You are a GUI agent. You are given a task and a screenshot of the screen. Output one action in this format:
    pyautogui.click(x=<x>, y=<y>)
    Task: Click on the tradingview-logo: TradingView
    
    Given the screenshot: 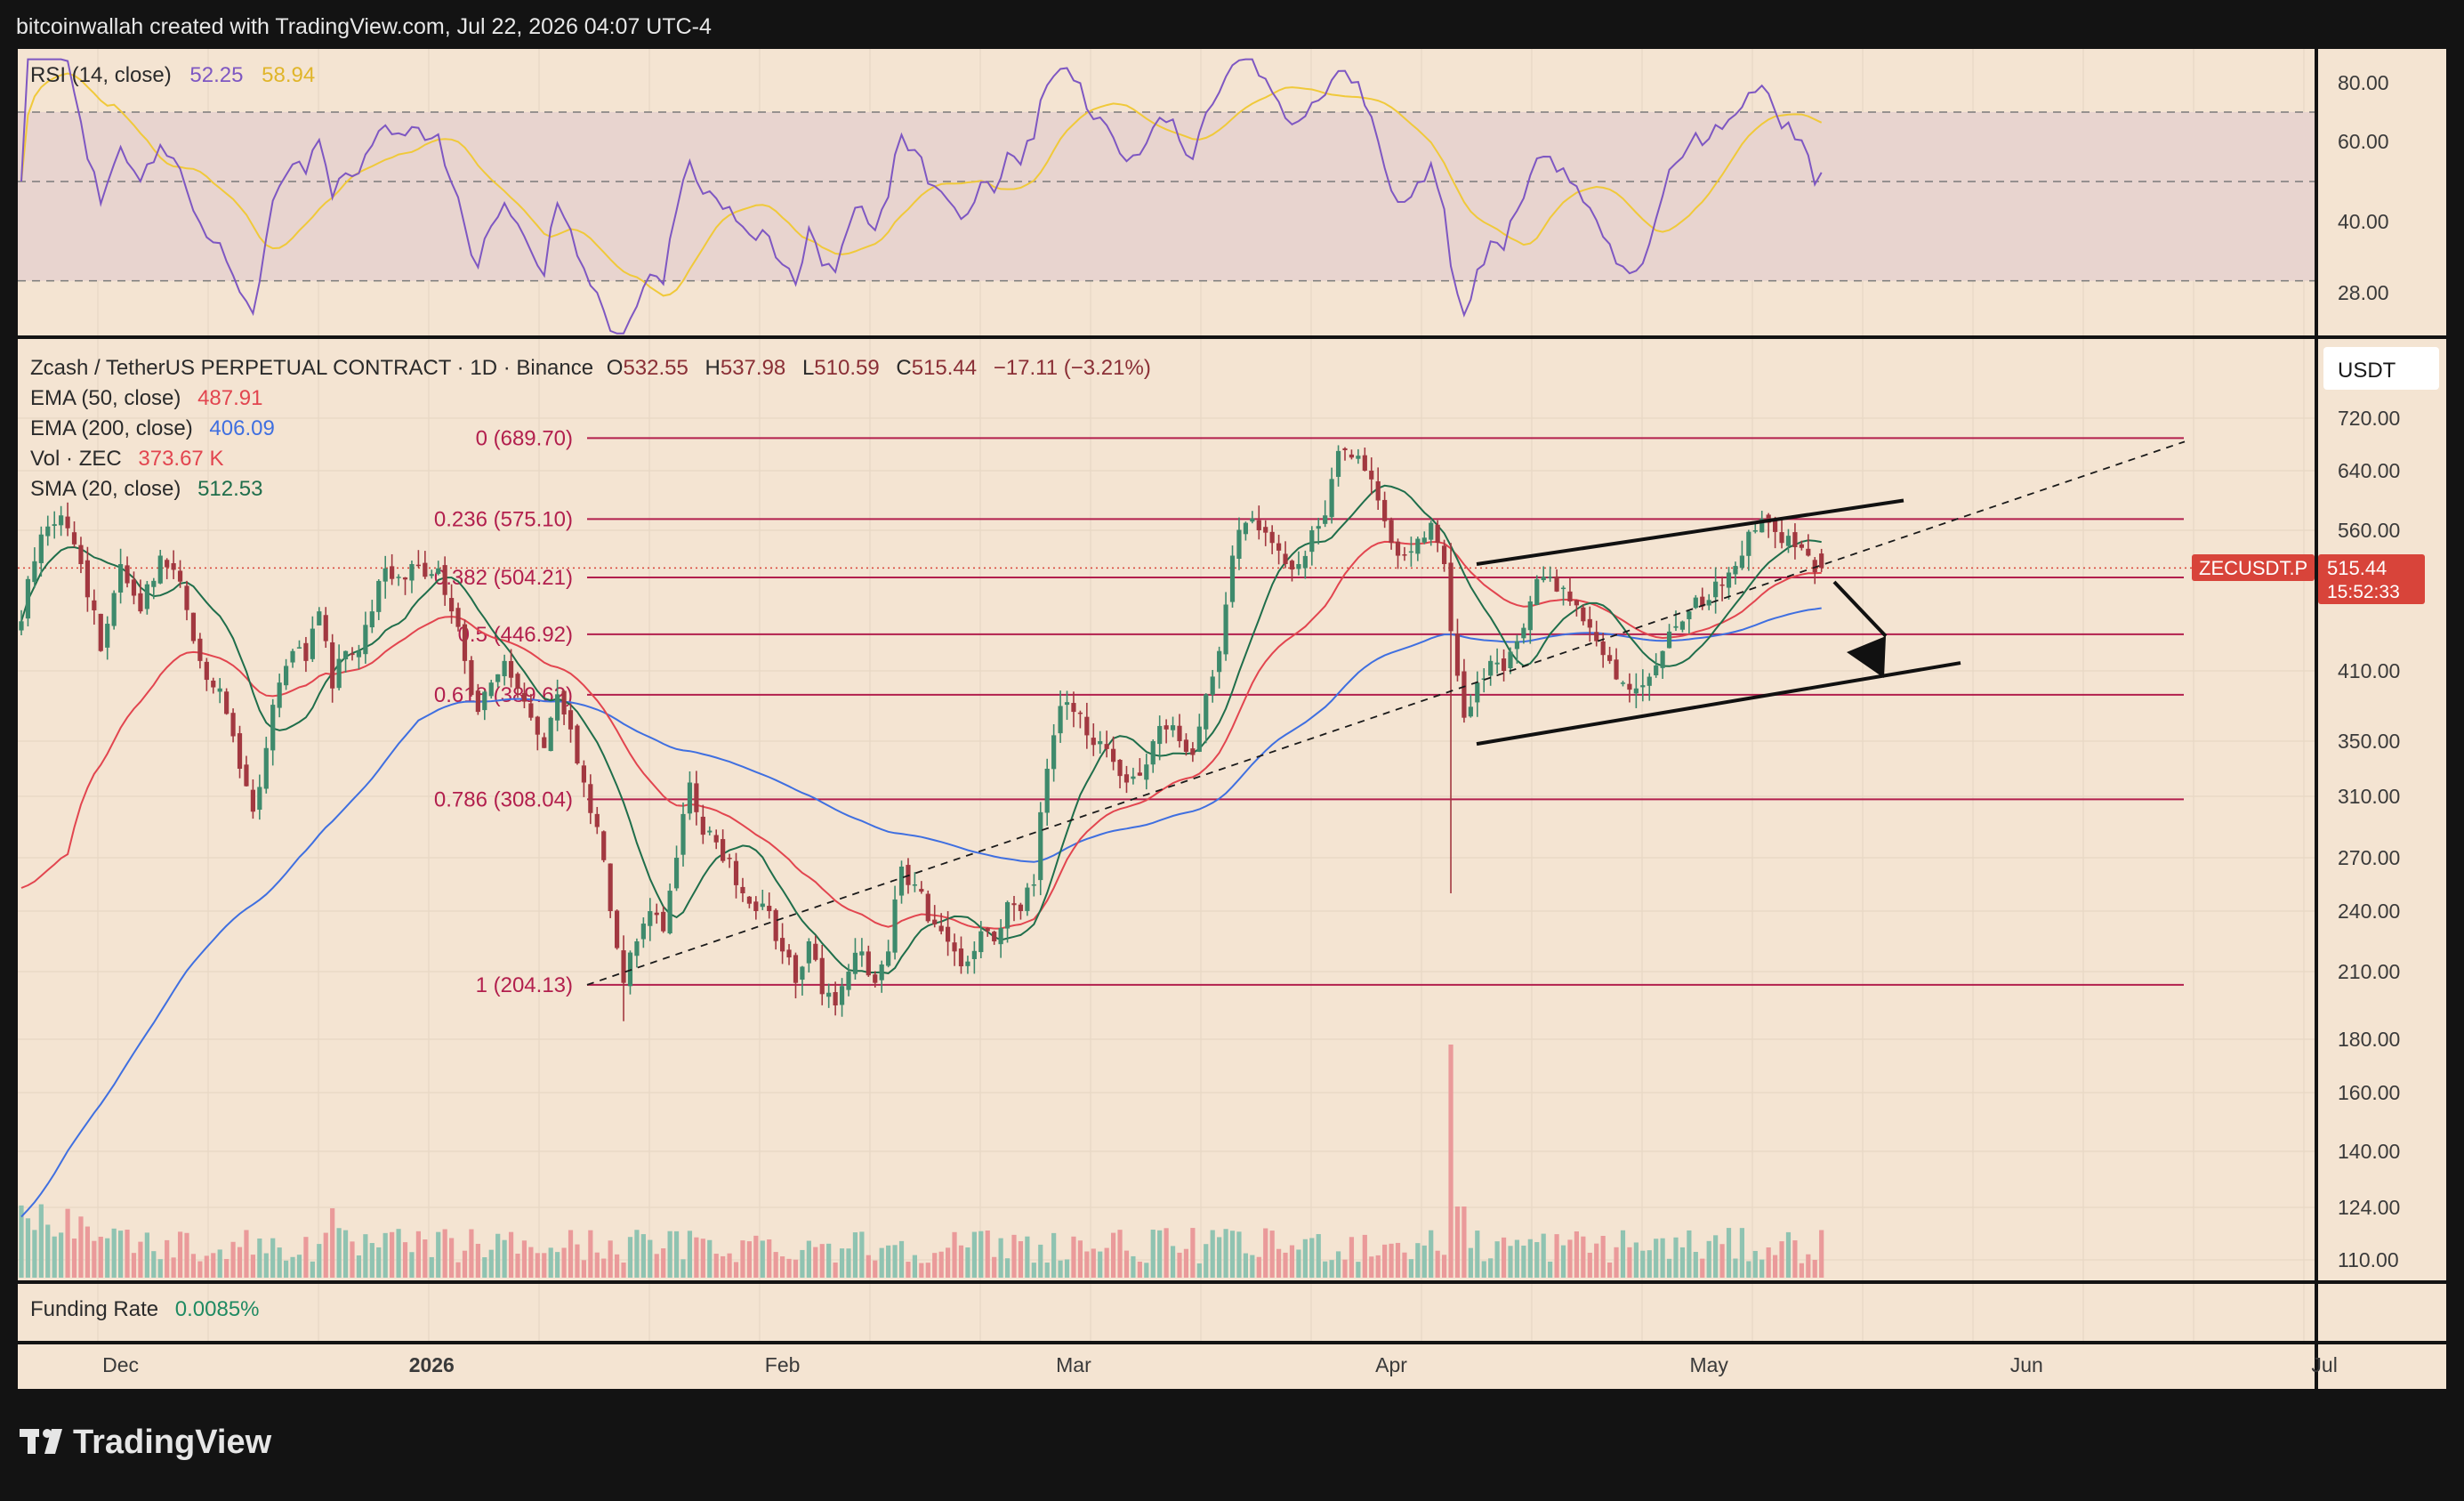 What is the action you would take?
    pyautogui.click(x=146, y=1442)
    